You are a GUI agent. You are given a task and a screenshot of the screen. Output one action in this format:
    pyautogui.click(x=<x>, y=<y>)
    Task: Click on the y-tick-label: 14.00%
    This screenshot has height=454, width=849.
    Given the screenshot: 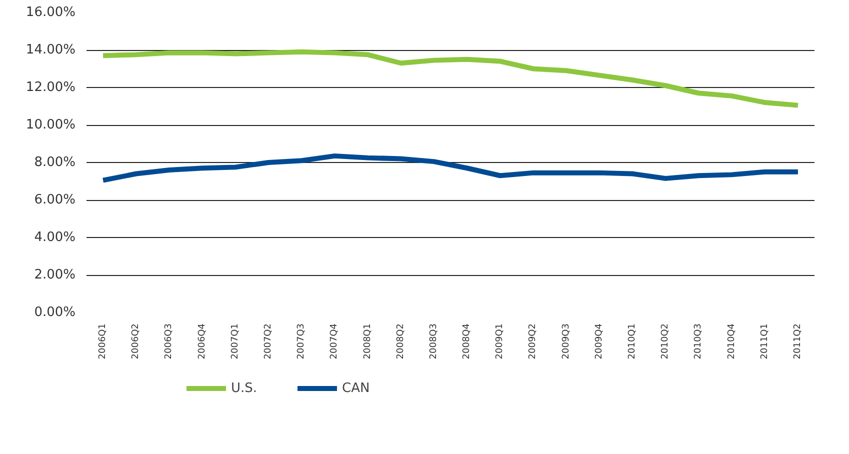 What is the action you would take?
    pyautogui.click(x=51, y=50)
    